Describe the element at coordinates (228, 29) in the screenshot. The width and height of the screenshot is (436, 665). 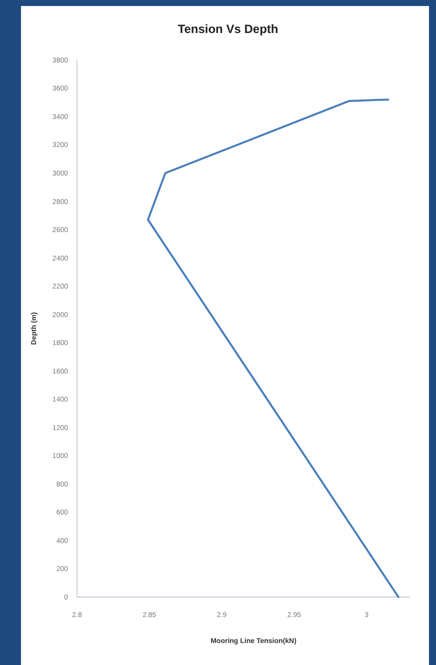
I see `chart-title: Tension Vs Depth` at that location.